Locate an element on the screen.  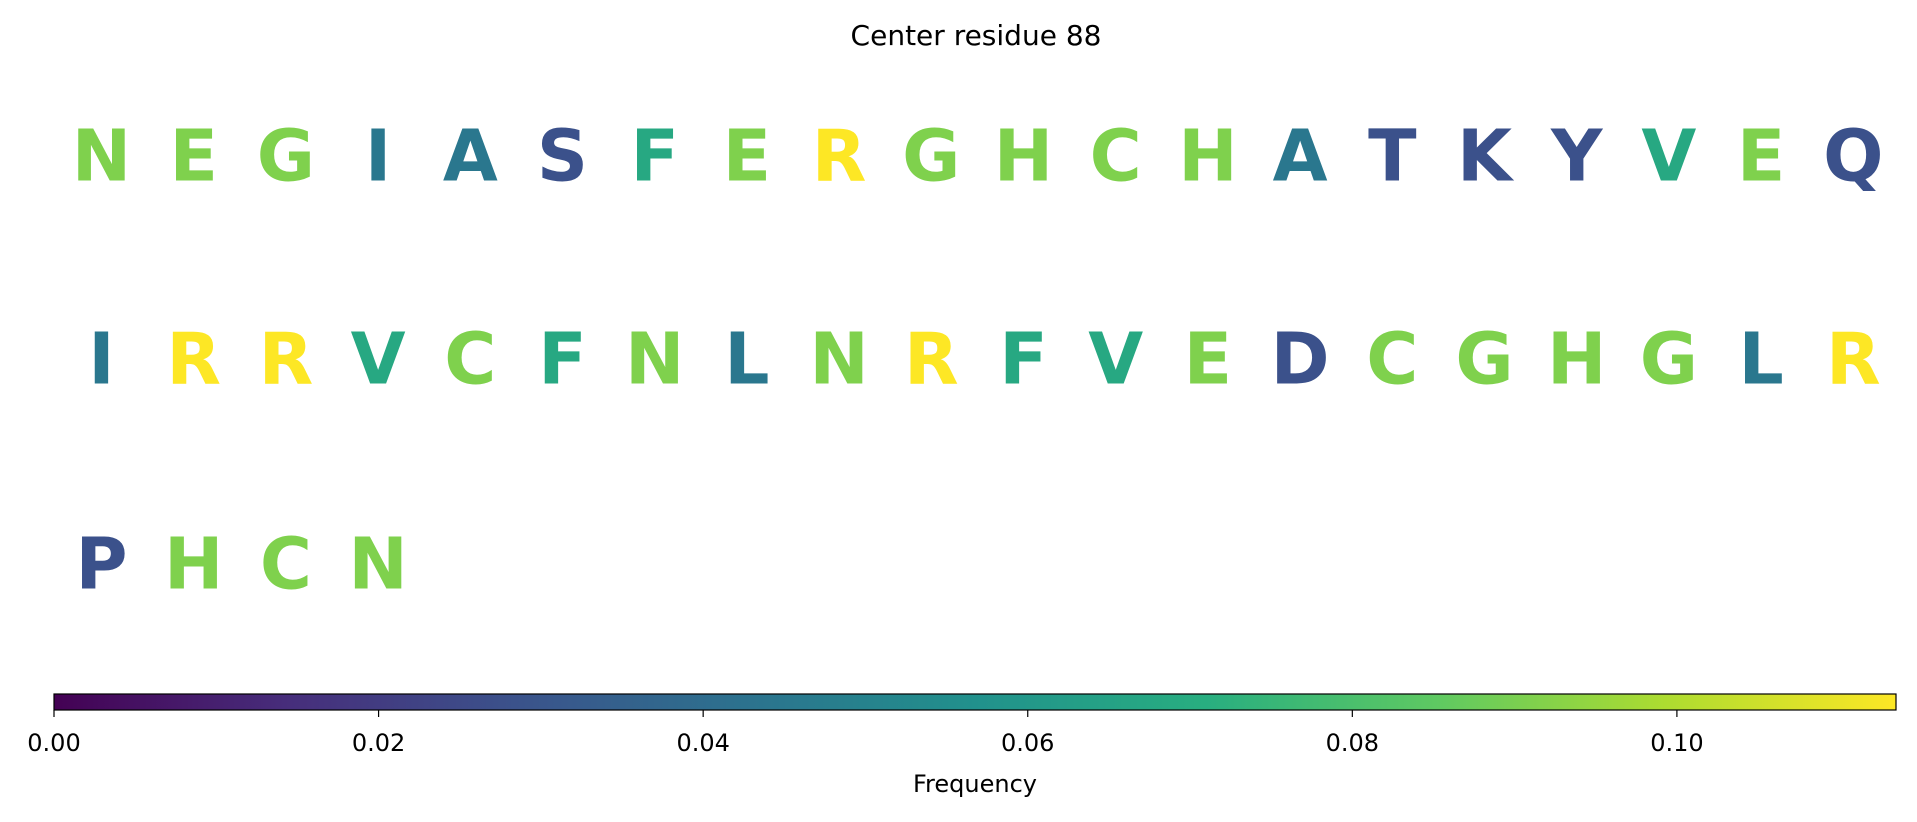
tick-label: 0.10 is located at coordinates (1676, 743).